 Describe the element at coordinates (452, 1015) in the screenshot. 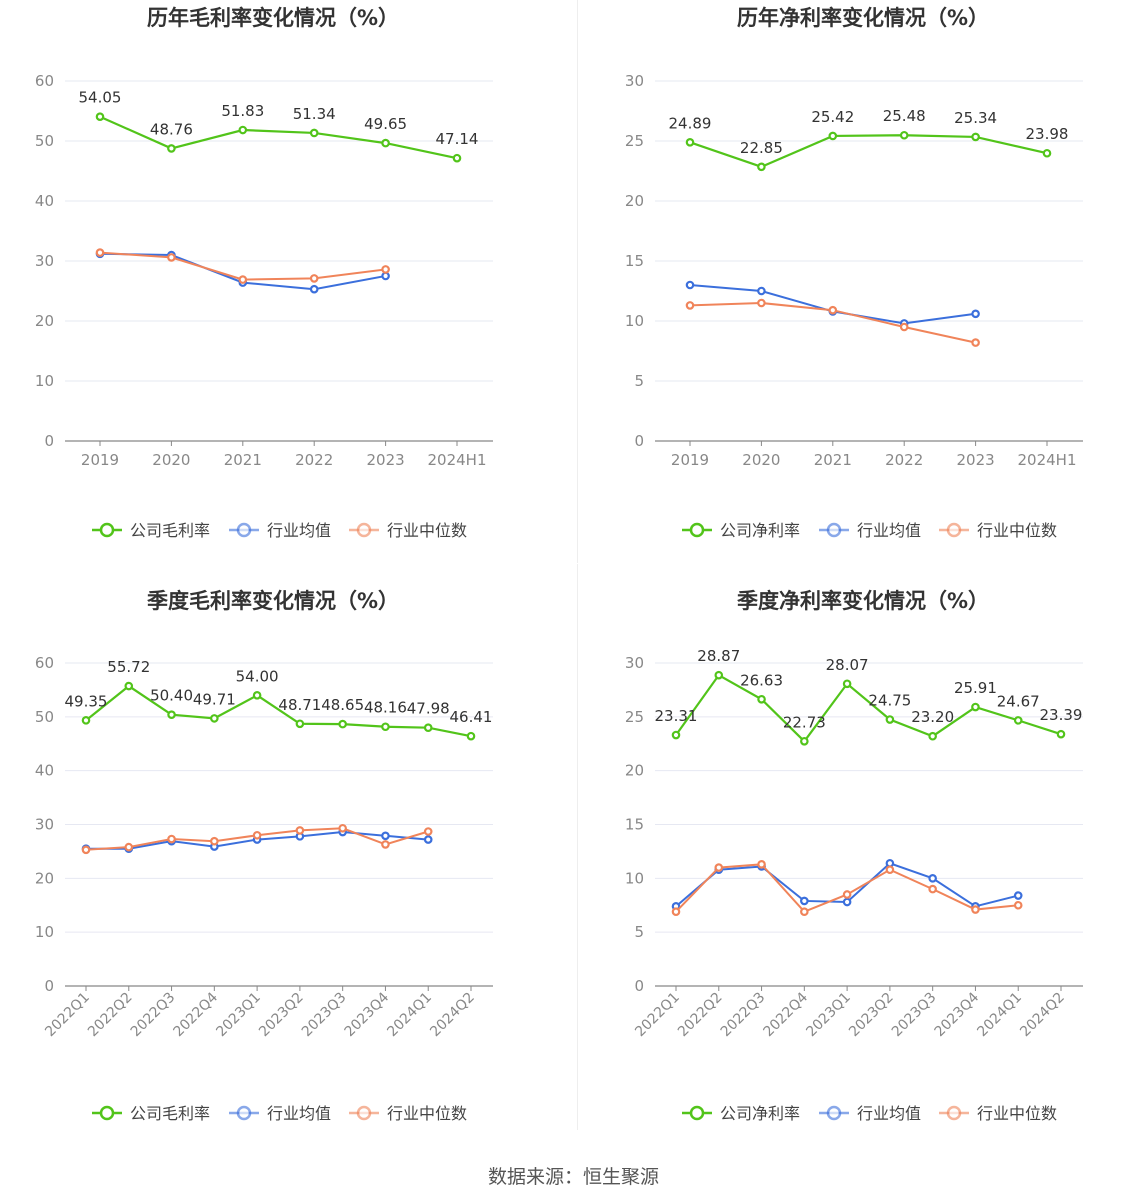

I see `x-tick-label: 2024Q2` at that location.